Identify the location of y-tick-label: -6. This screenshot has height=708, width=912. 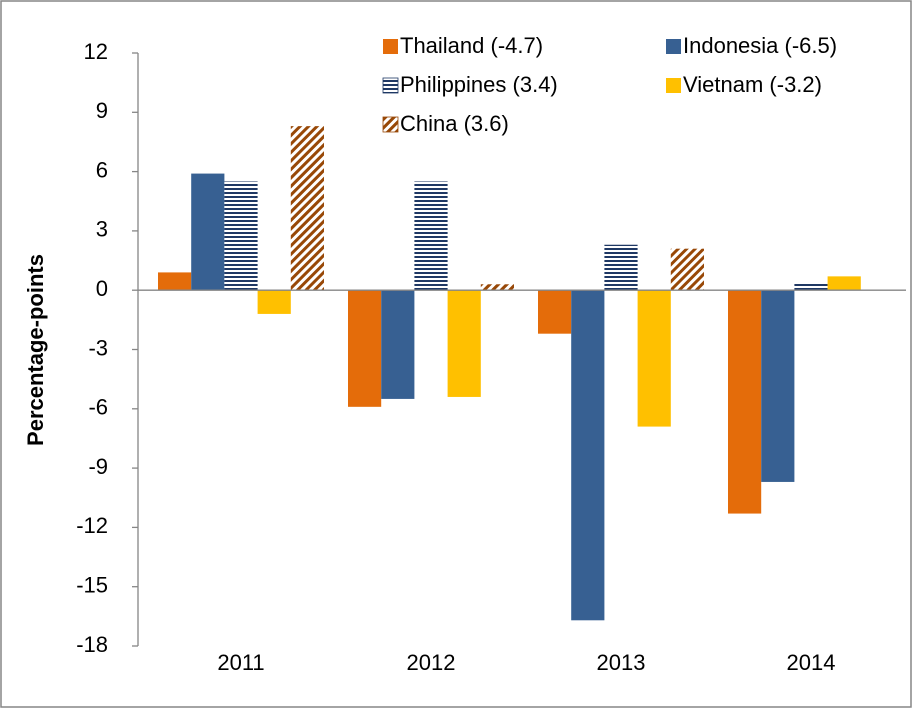
(98, 407).